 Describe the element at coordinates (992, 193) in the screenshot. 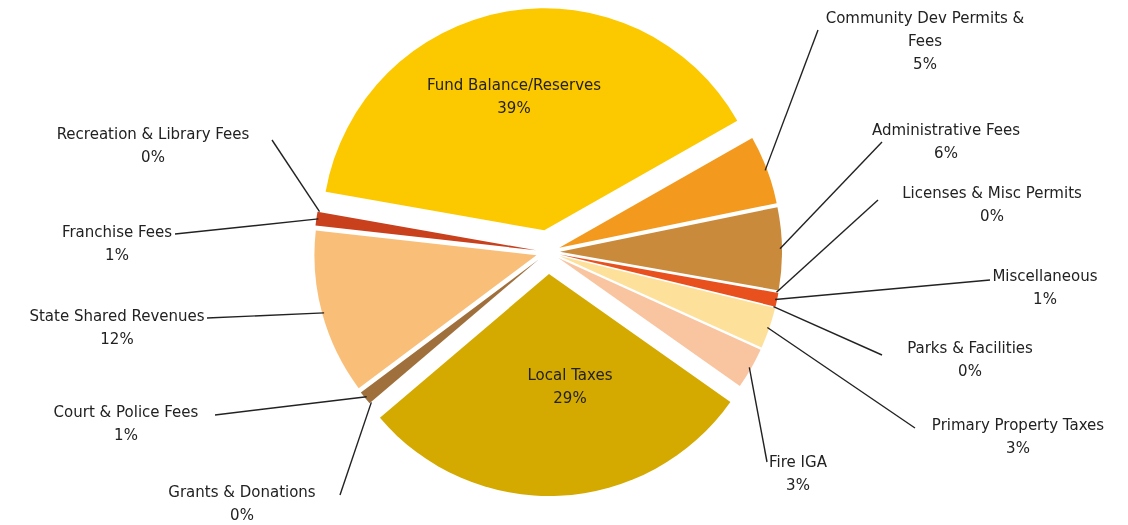

I see `category-label: Licenses & Misc Permits` at that location.